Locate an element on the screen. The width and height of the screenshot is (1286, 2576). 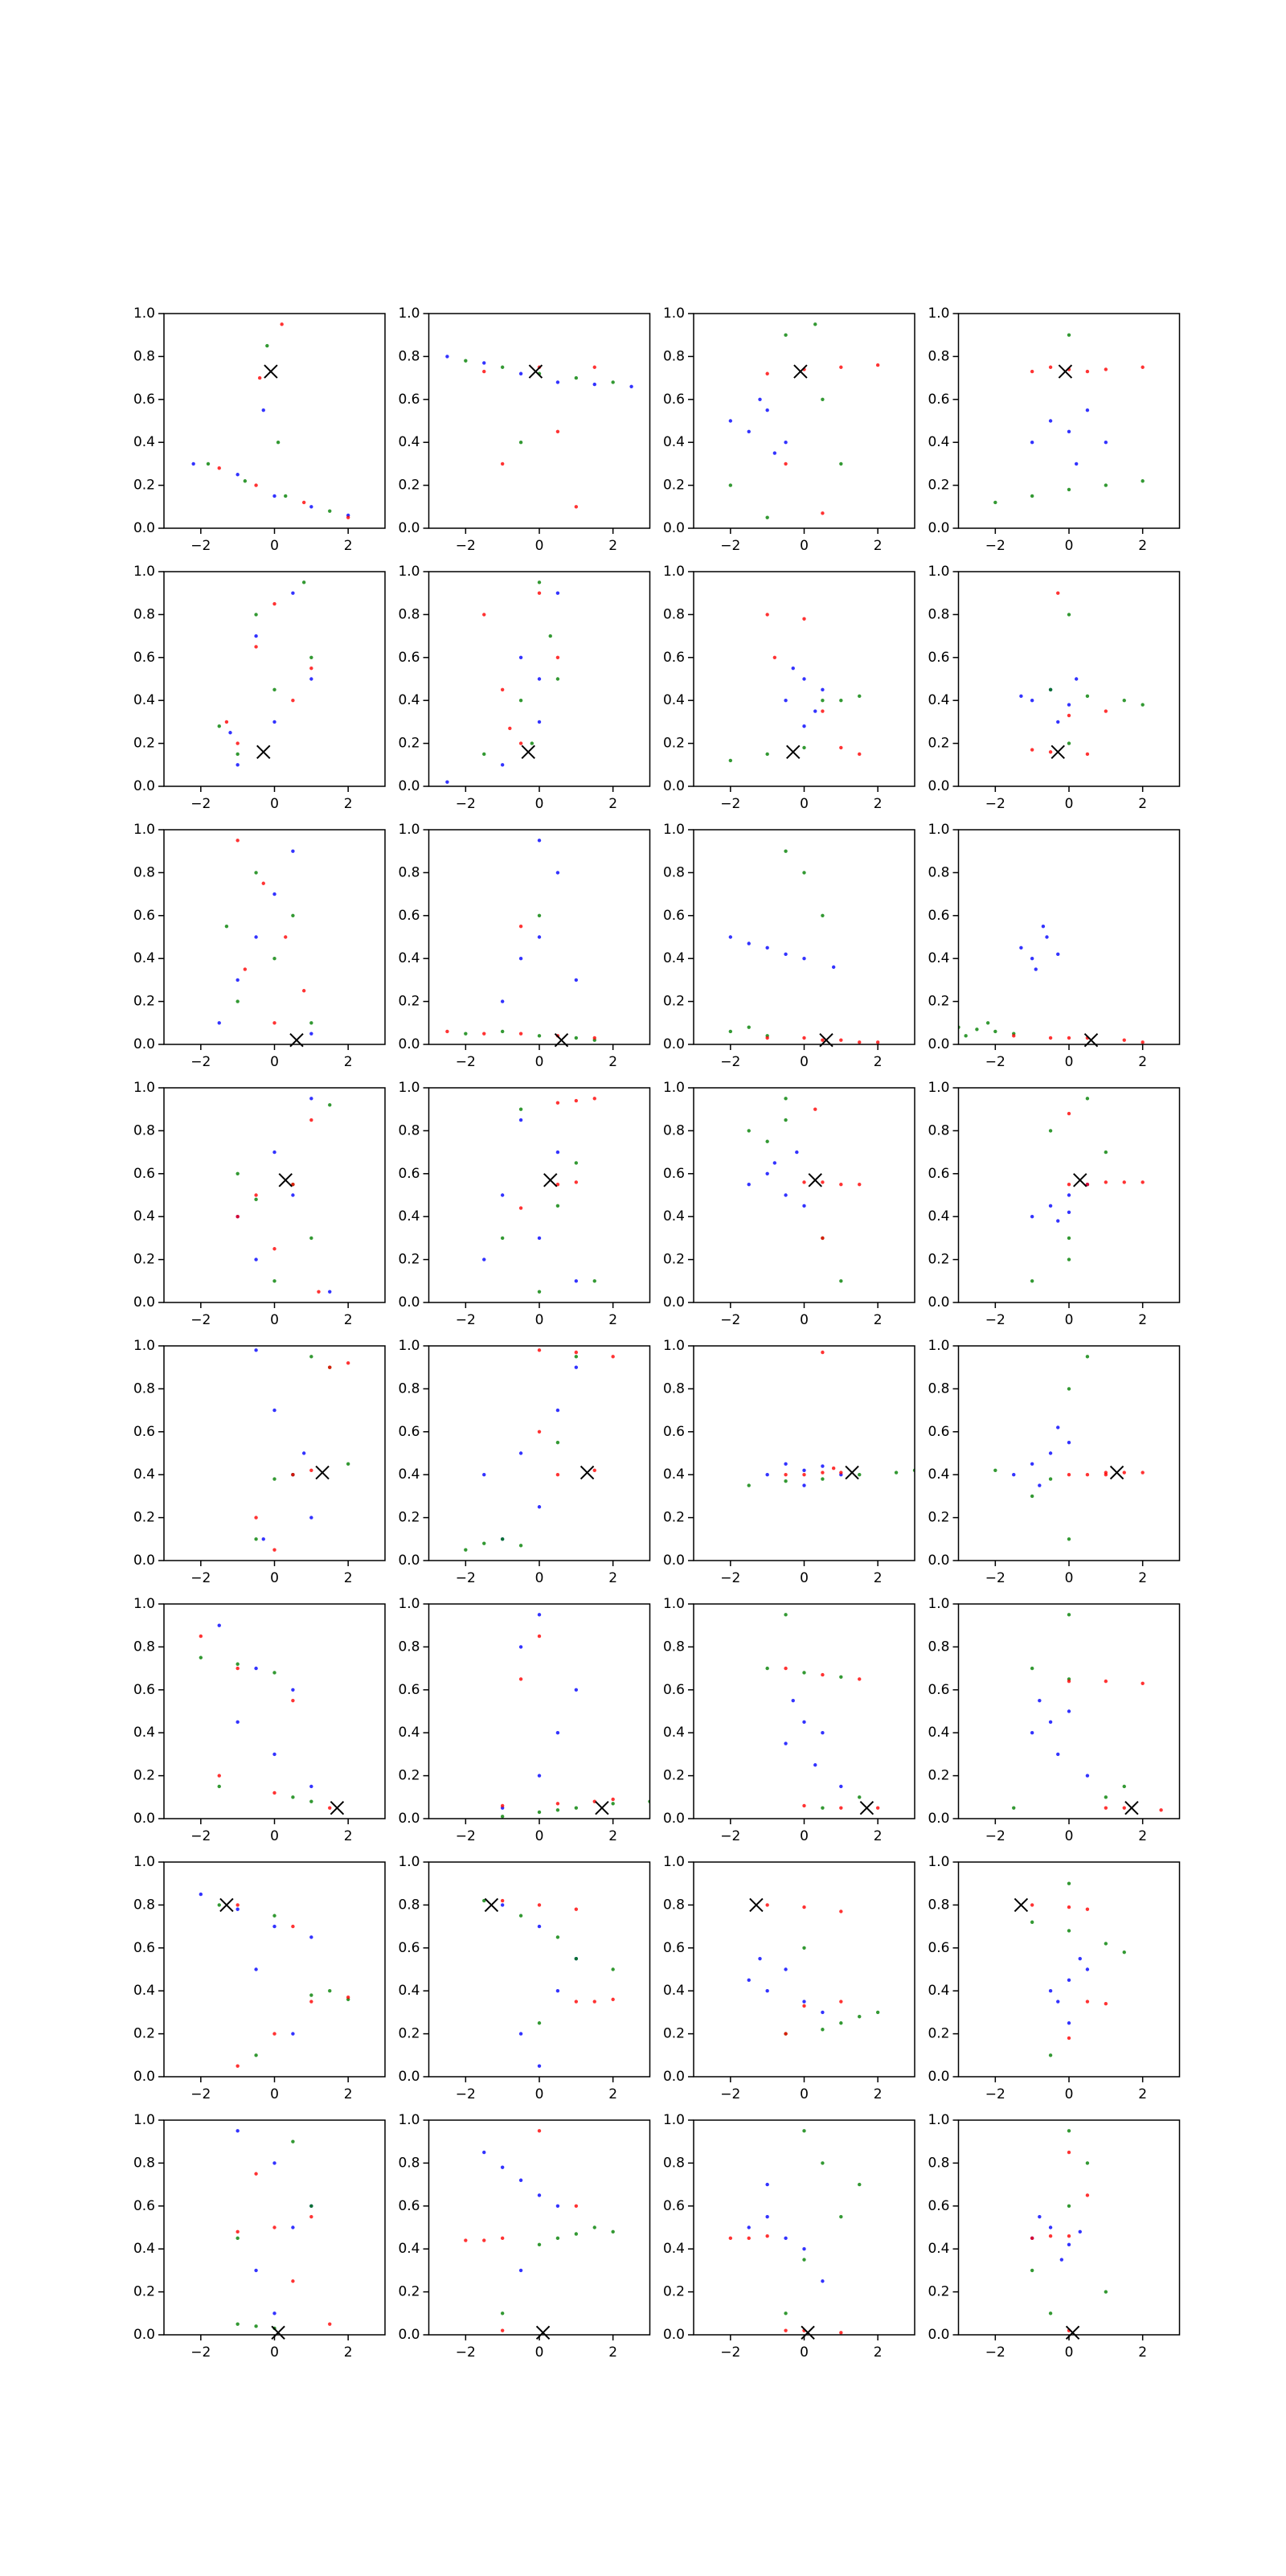
x-tick-label: 2 is located at coordinates (1142, 2352).